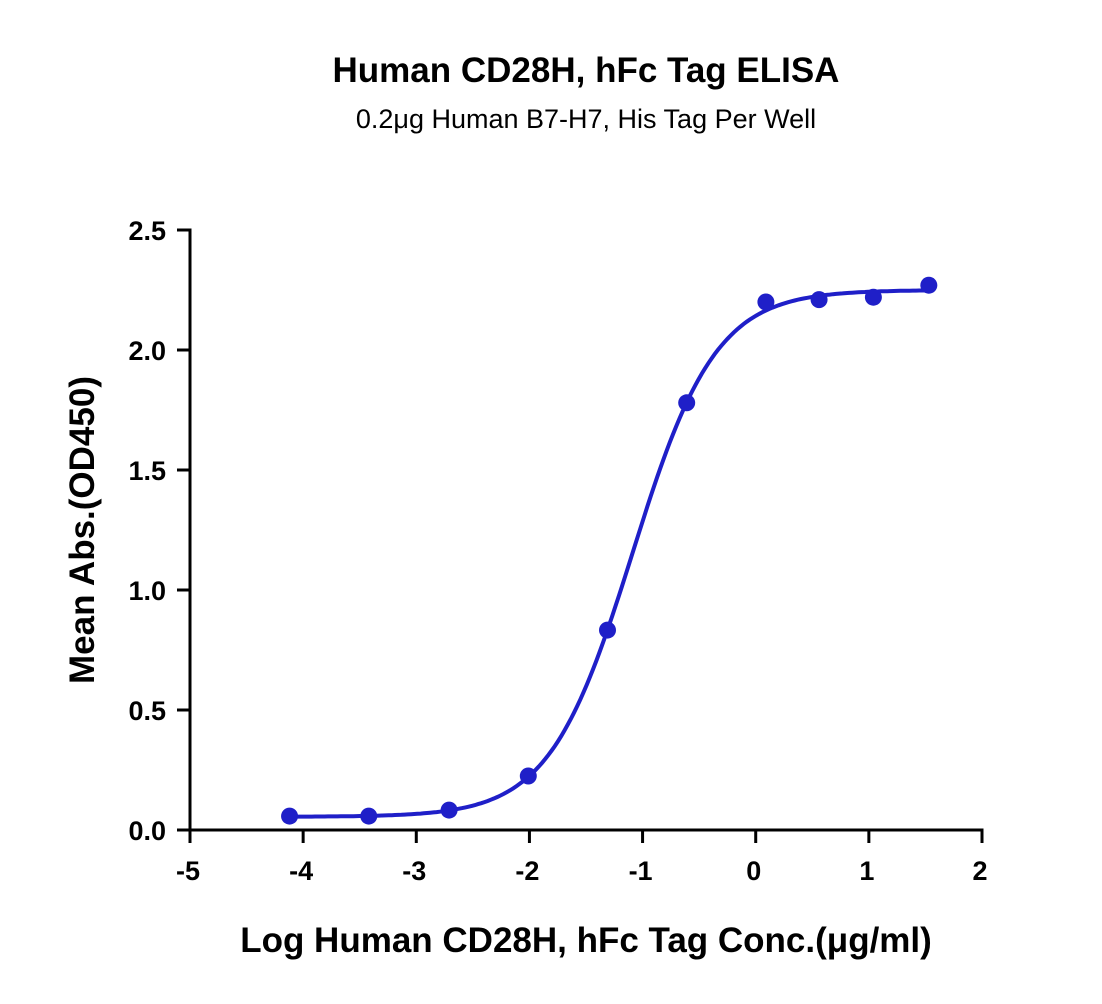 This screenshot has width=1102, height=1004. What do you see at coordinates (147, 351) in the screenshot?
I see `y-tick-label: 2.0` at bounding box center [147, 351].